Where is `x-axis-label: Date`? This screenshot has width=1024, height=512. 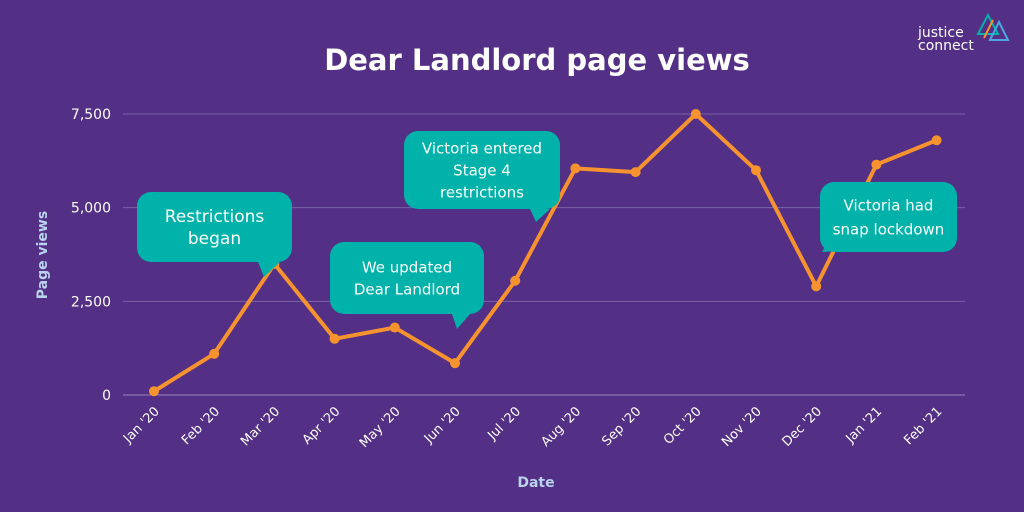
x-axis-label: Date is located at coordinates (535, 483).